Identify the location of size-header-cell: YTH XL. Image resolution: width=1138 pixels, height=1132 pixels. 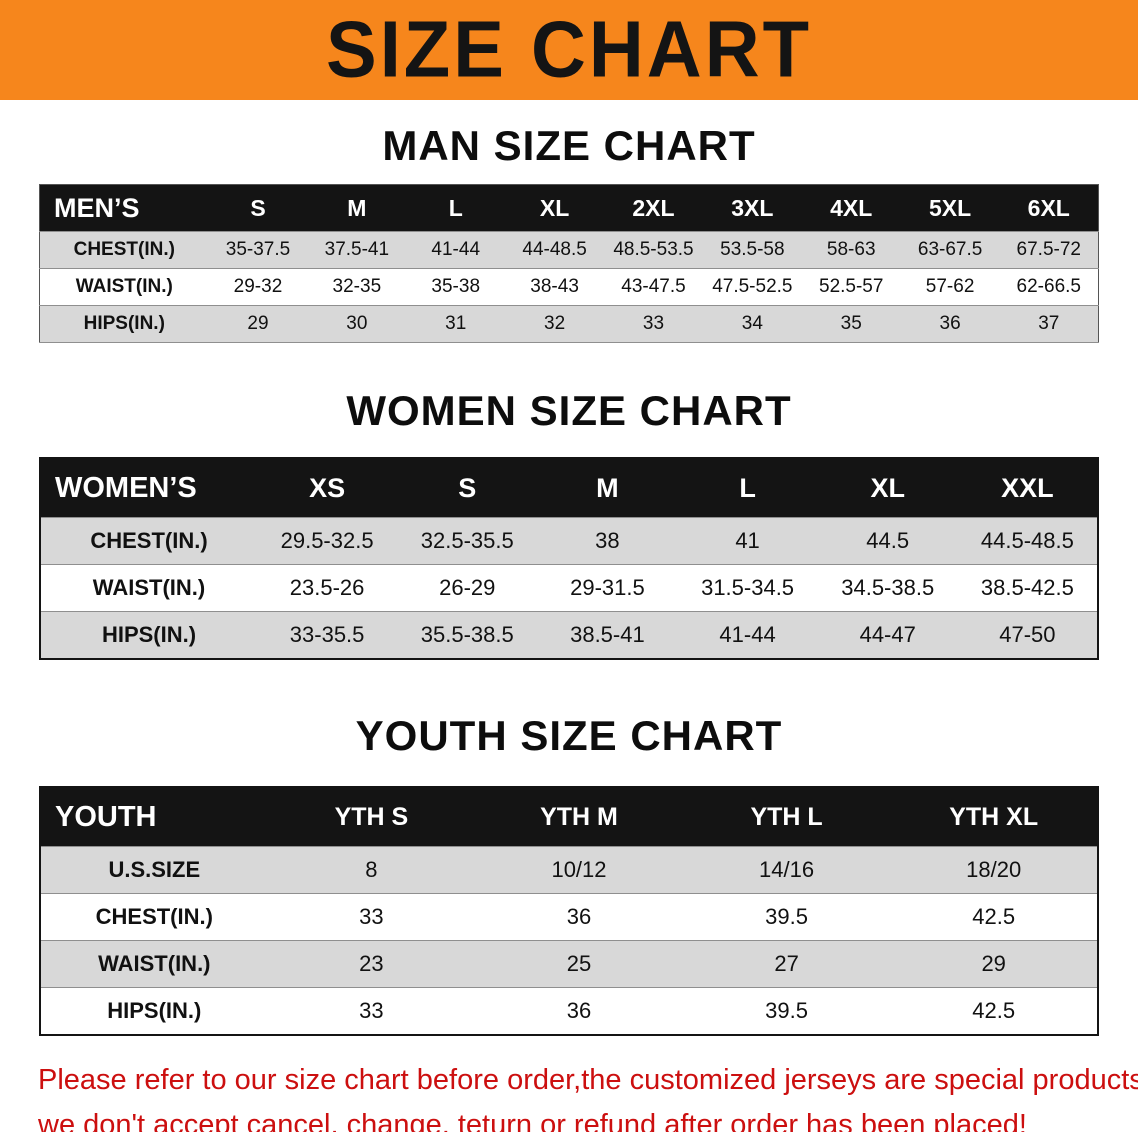
(994, 817).